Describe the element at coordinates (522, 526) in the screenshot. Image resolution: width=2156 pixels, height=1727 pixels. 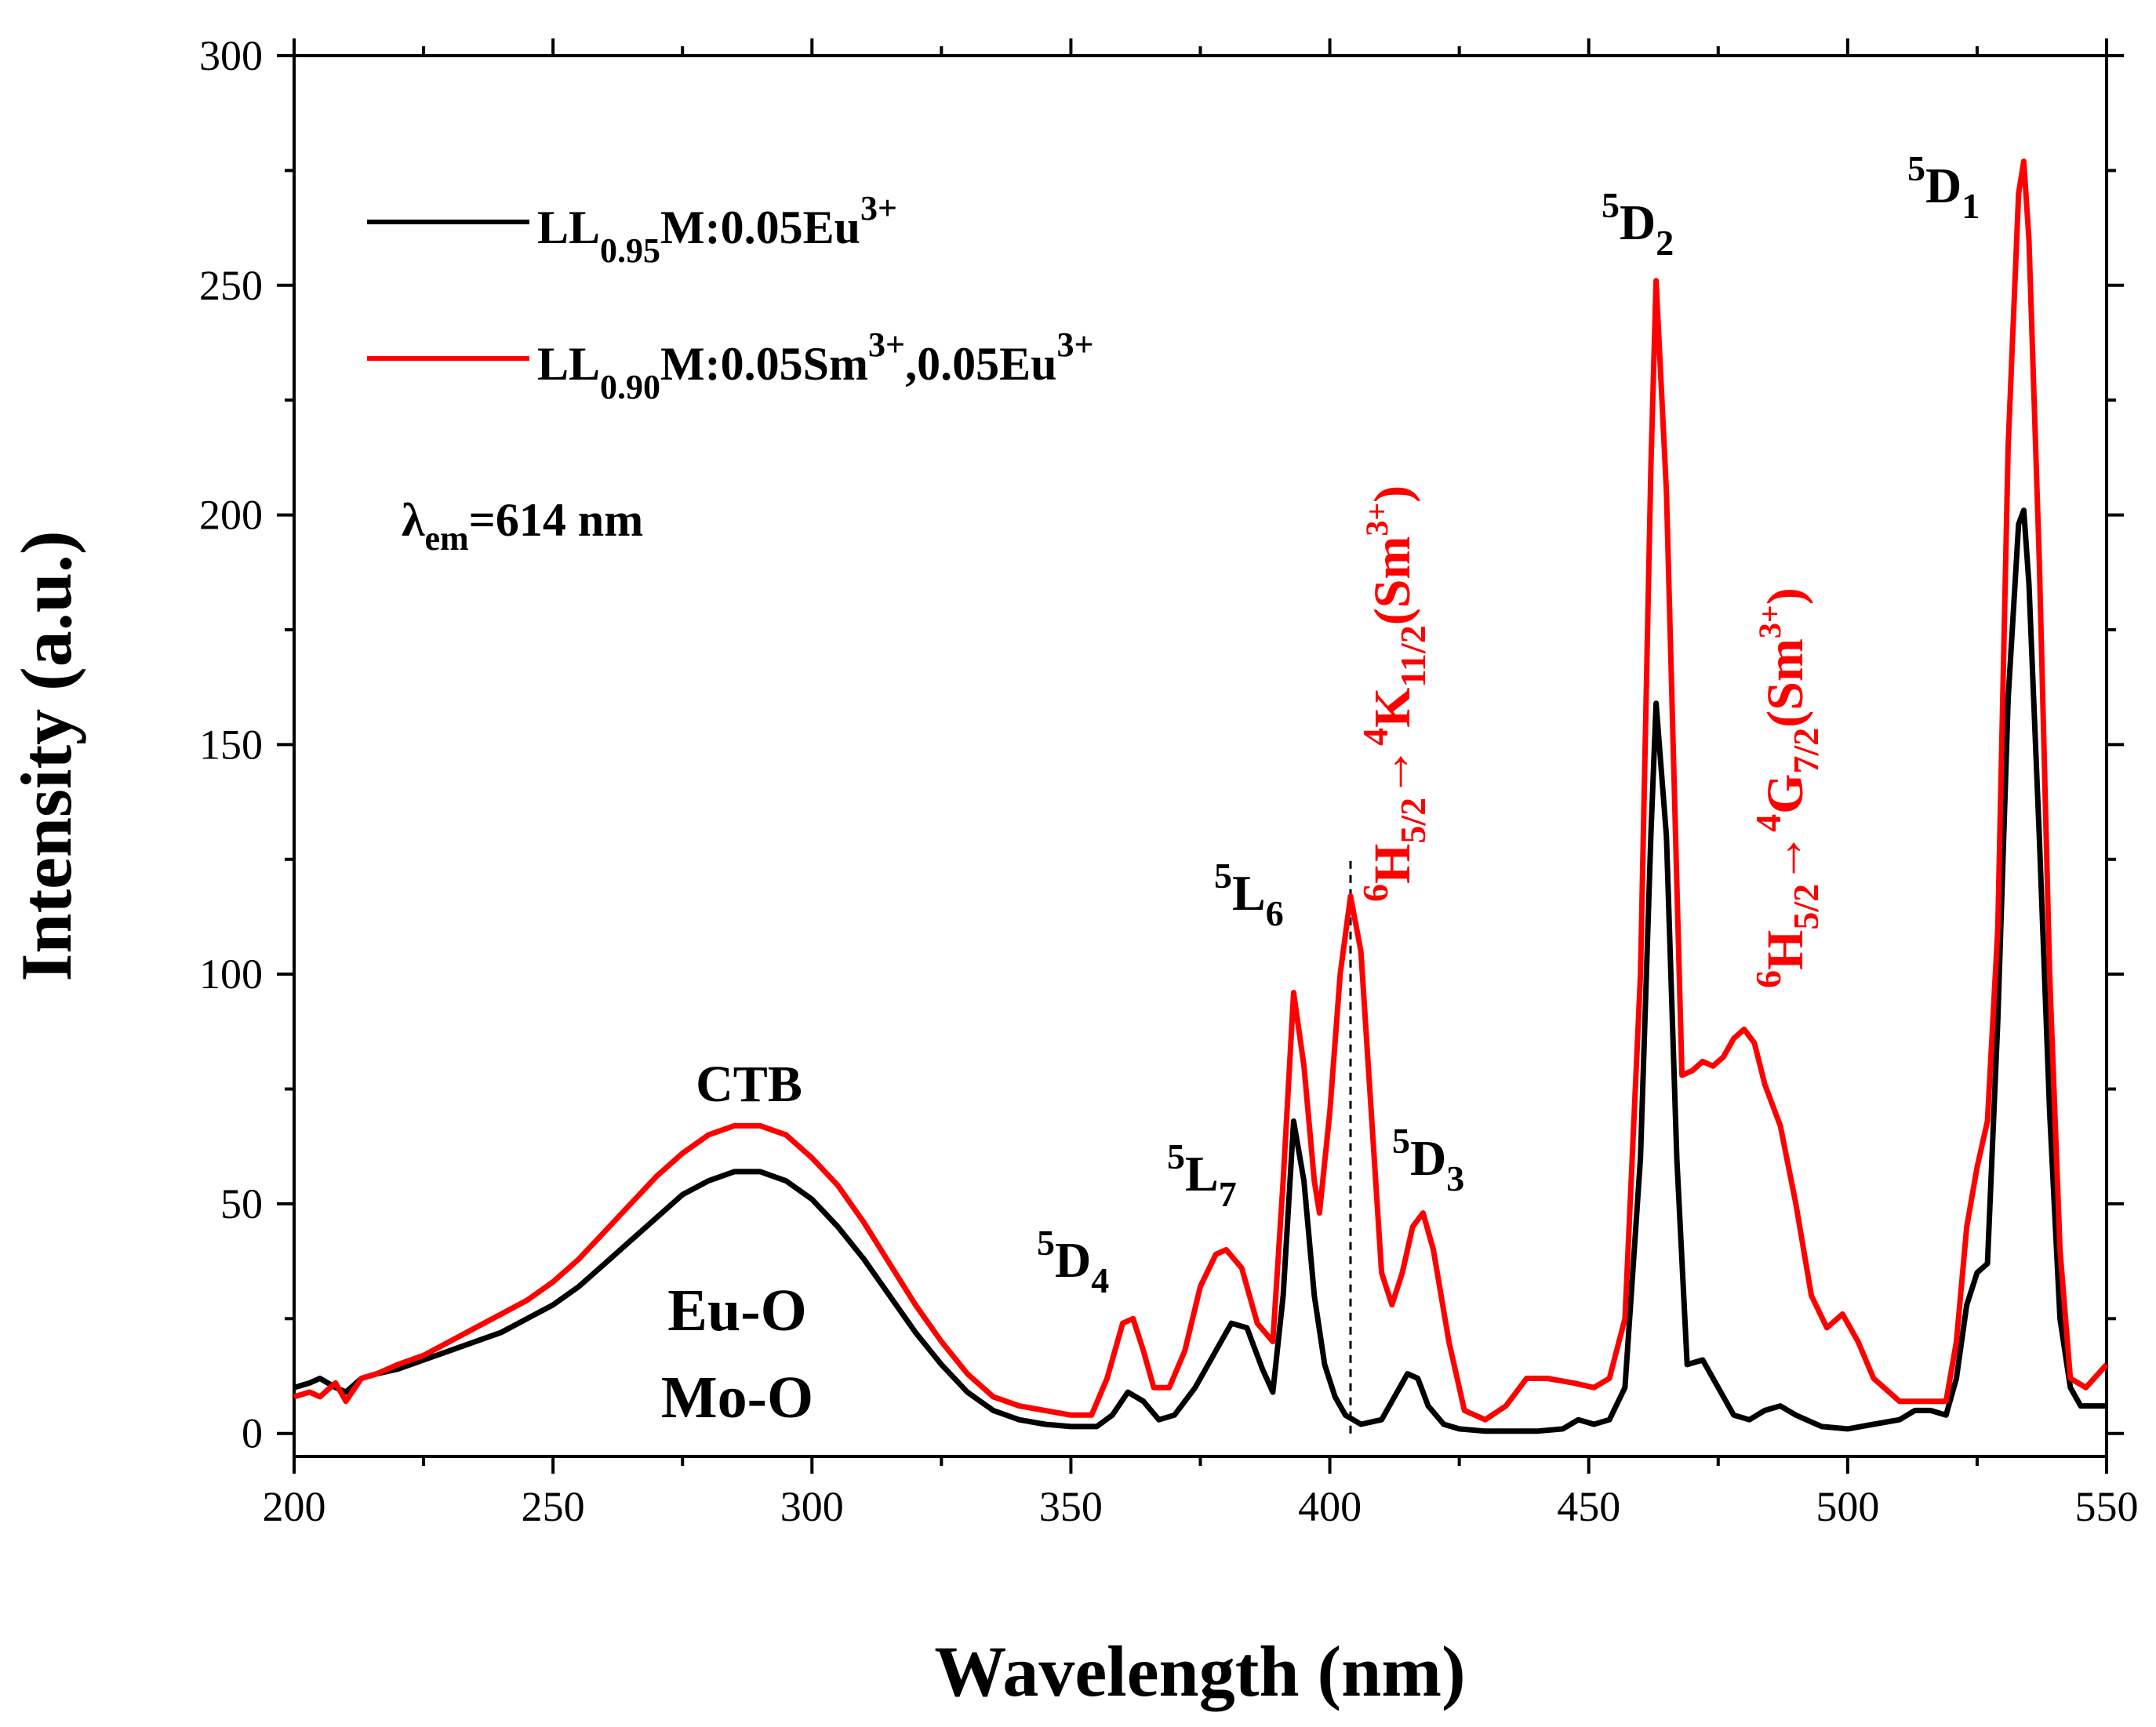
I see `excitation-note: λem=614 nm` at that location.